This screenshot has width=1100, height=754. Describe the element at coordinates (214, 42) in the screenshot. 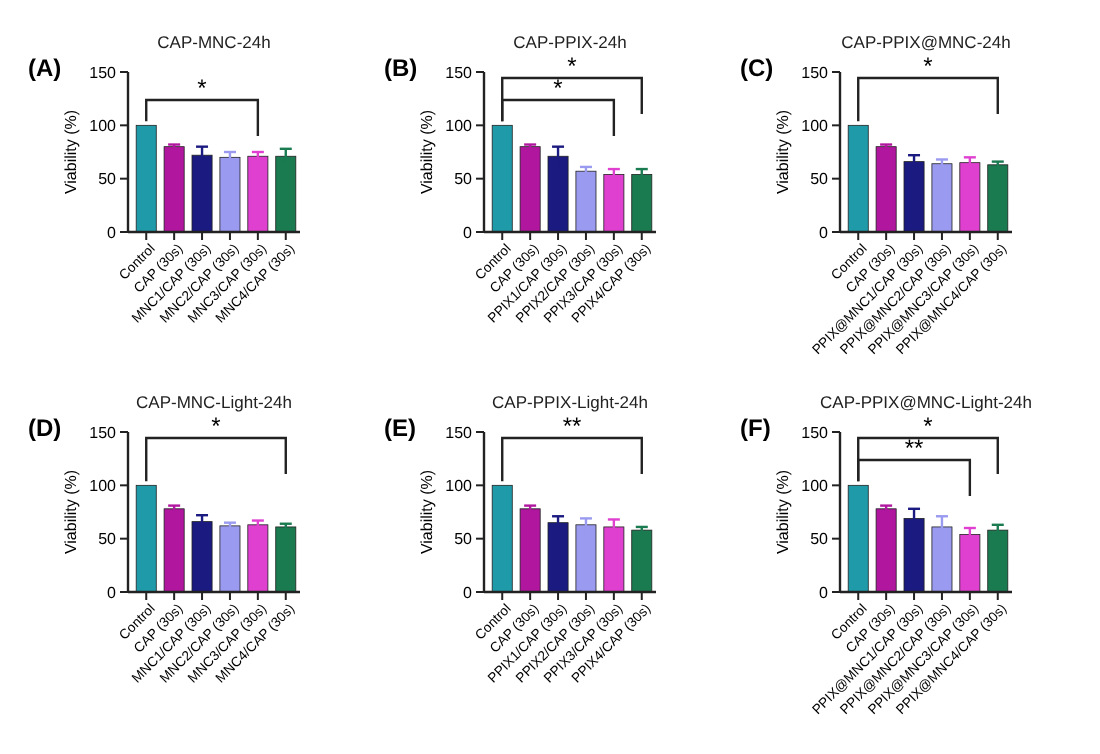

I see `chart-title: CAP-MNC-24h` at that location.